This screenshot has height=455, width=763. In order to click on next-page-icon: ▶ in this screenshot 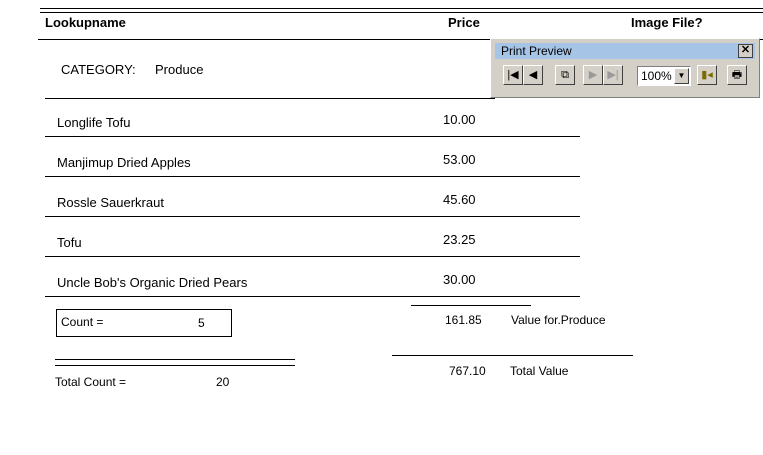, I will do `click(593, 75)`.